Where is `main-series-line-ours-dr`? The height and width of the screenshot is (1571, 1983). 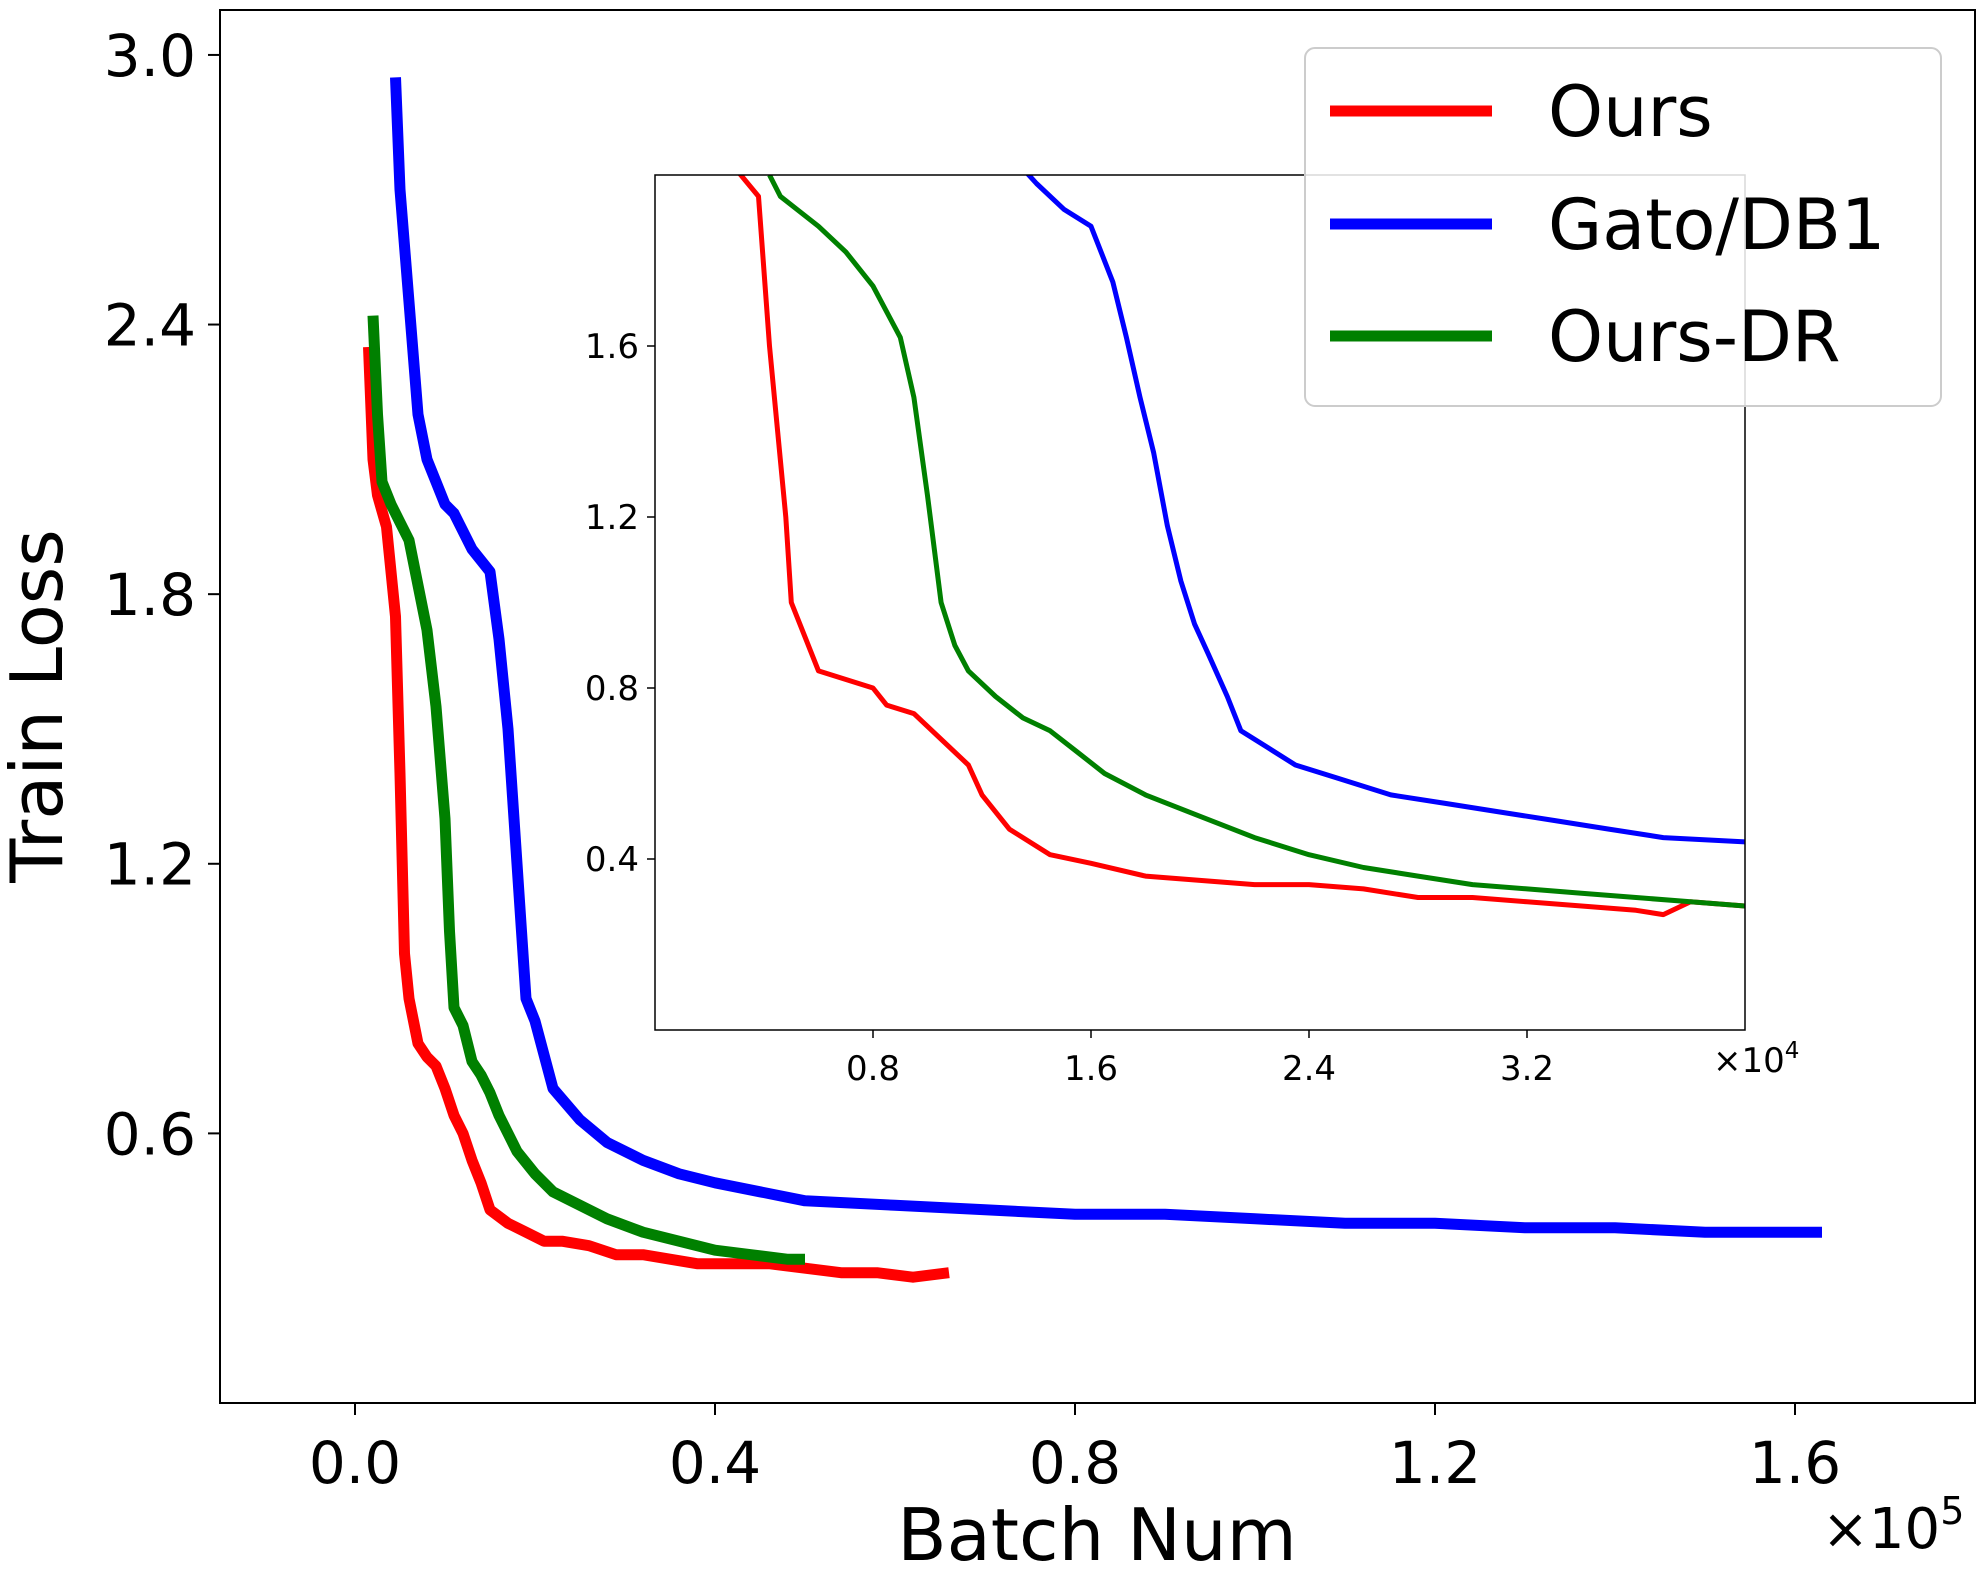 main-series-line-ours-dr is located at coordinates (586, 790).